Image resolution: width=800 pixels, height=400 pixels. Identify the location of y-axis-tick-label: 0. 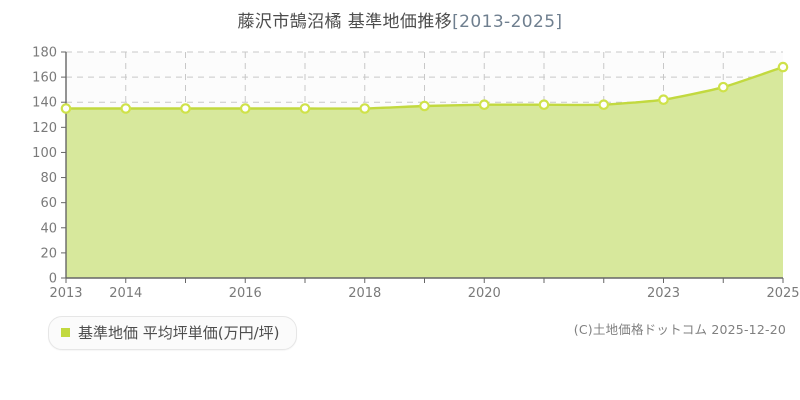
(53, 279).